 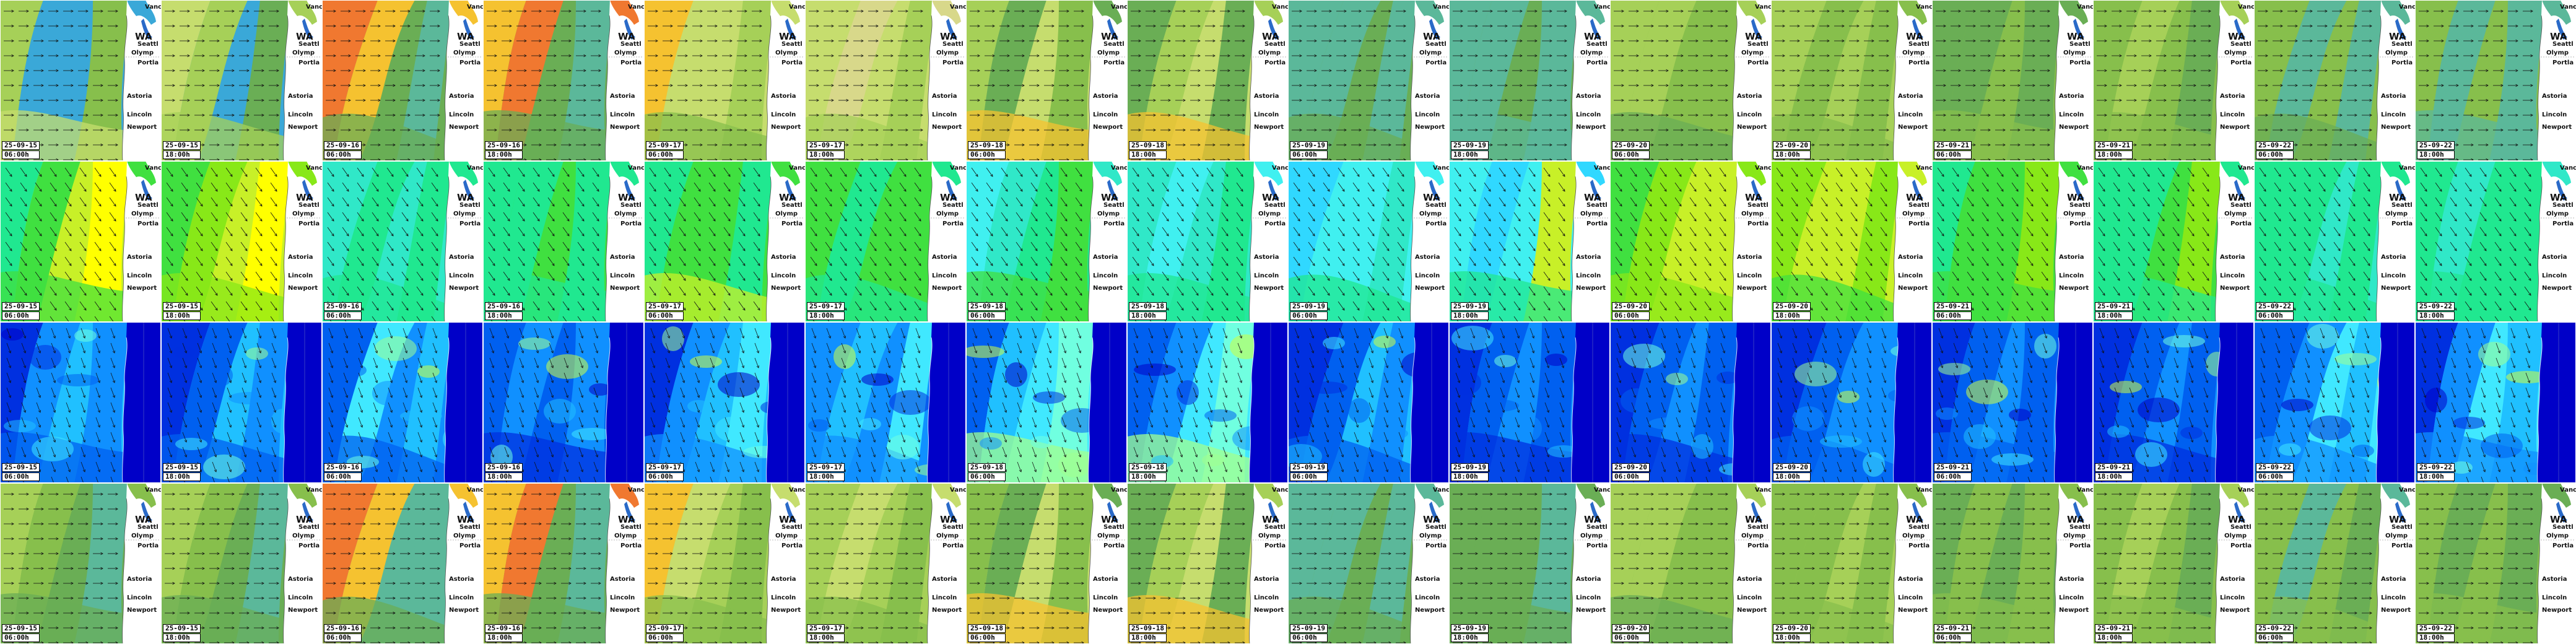 What do you see at coordinates (1309, 306) in the screenshot?
I see `forecast-date: 25-09-19` at bounding box center [1309, 306].